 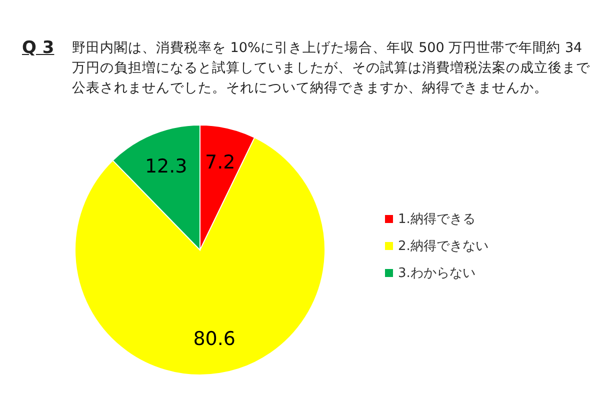 I want to click on legend-label: 3.わからない, so click(x=437, y=273).